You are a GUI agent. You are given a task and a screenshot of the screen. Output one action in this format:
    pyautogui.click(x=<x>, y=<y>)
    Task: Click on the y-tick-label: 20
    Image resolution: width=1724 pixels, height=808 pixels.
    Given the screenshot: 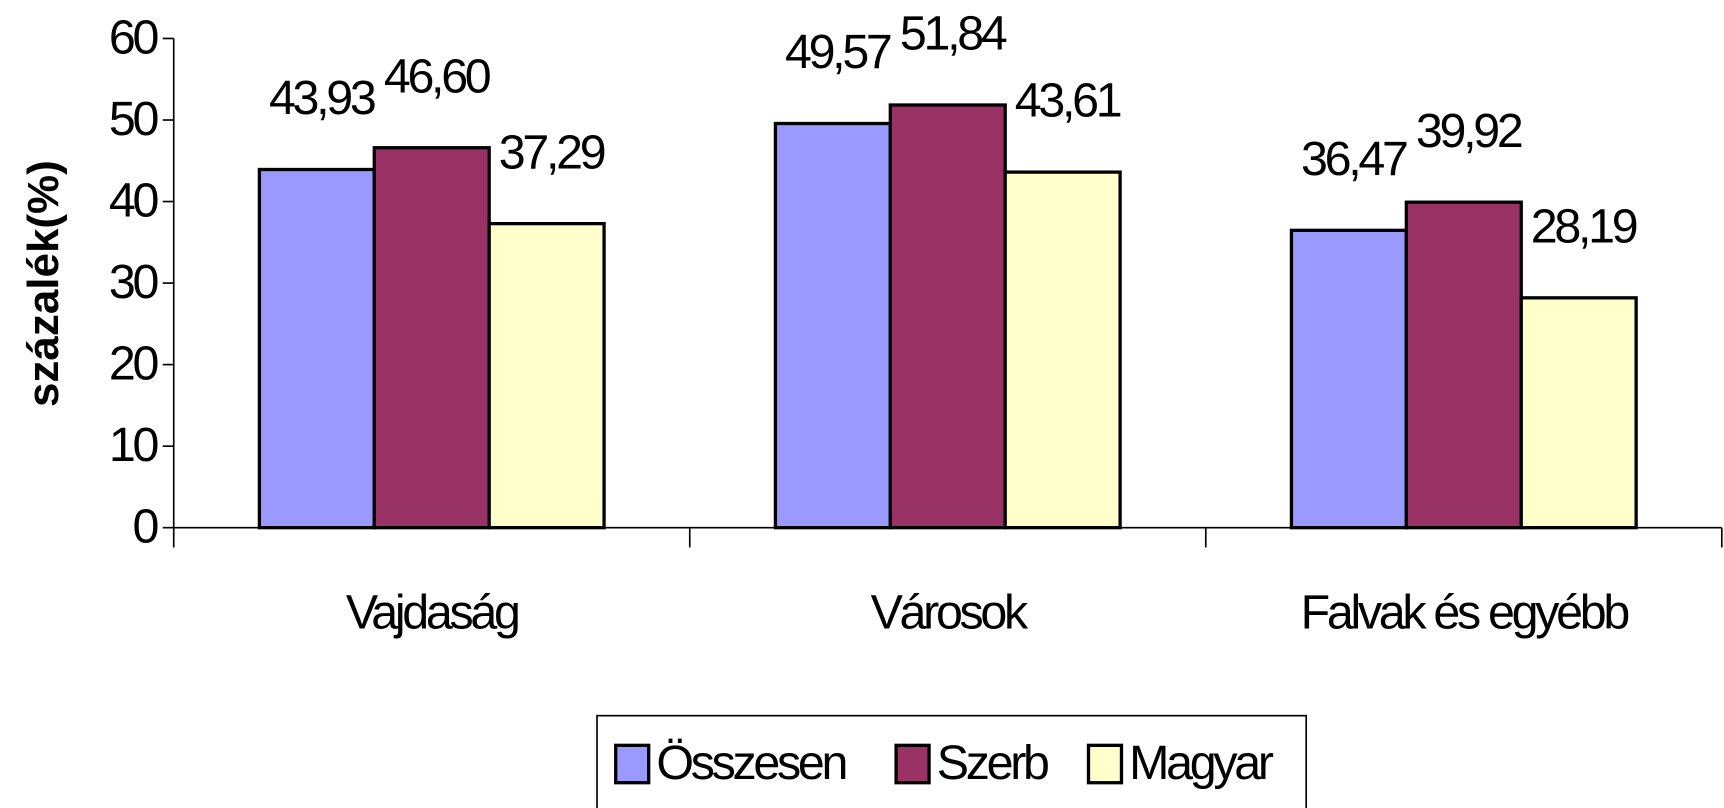 What is the action you would take?
    pyautogui.click(x=133, y=364)
    